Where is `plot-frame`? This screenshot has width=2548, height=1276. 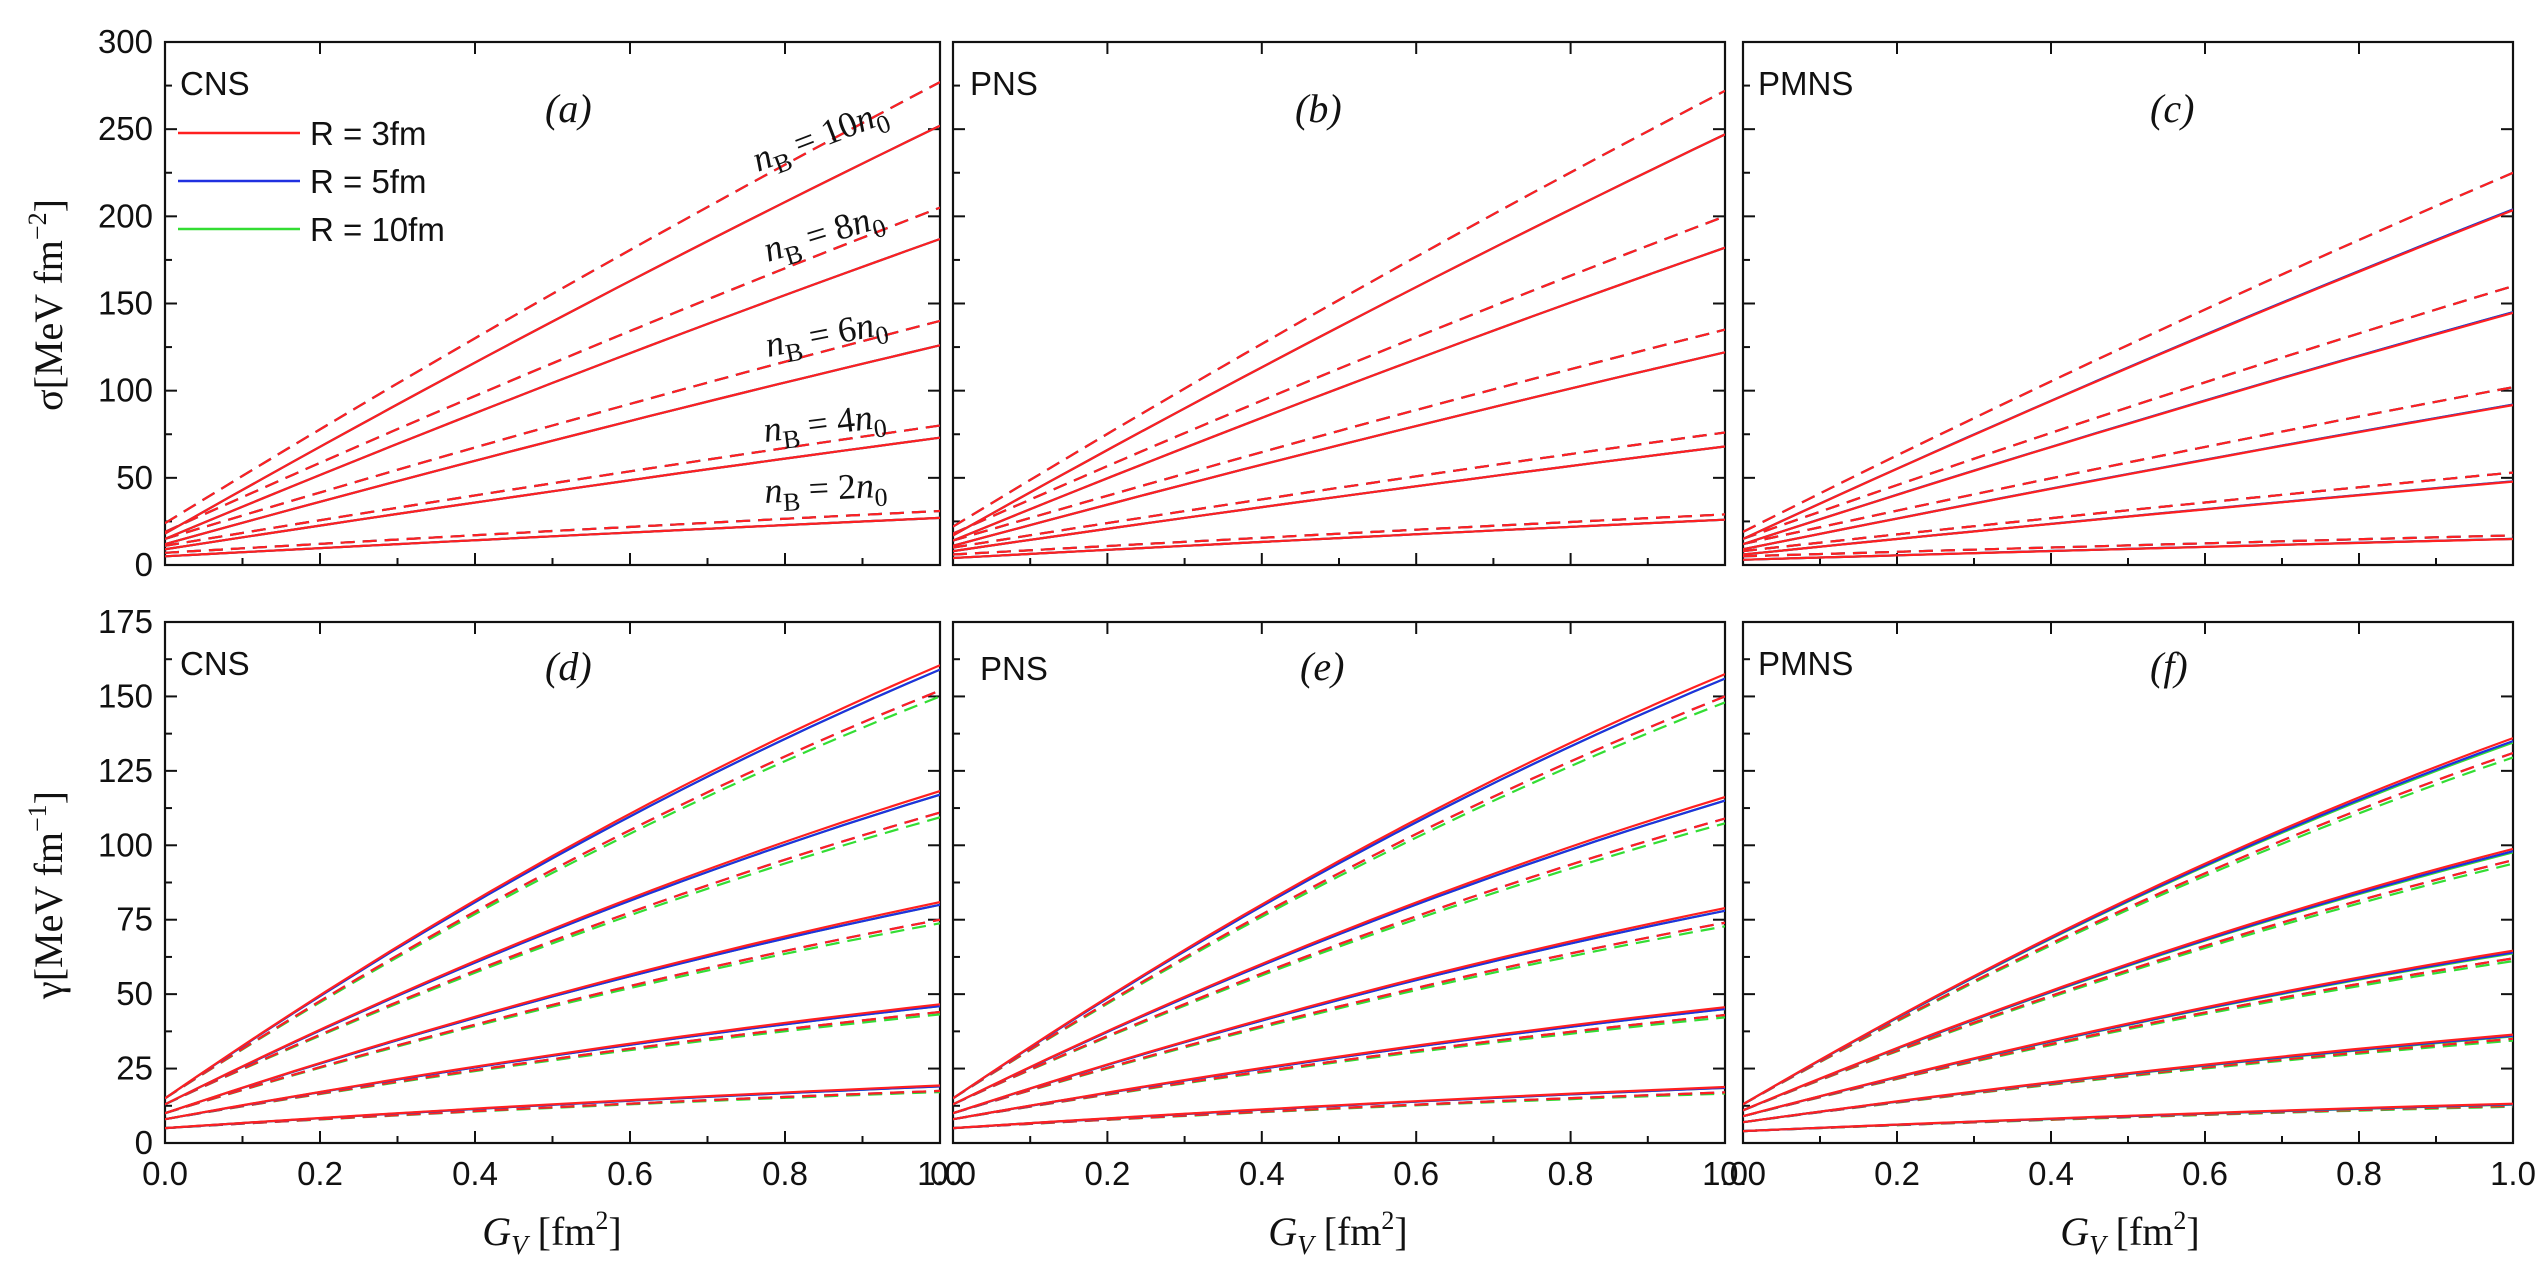 plot-frame is located at coordinates (552, 882).